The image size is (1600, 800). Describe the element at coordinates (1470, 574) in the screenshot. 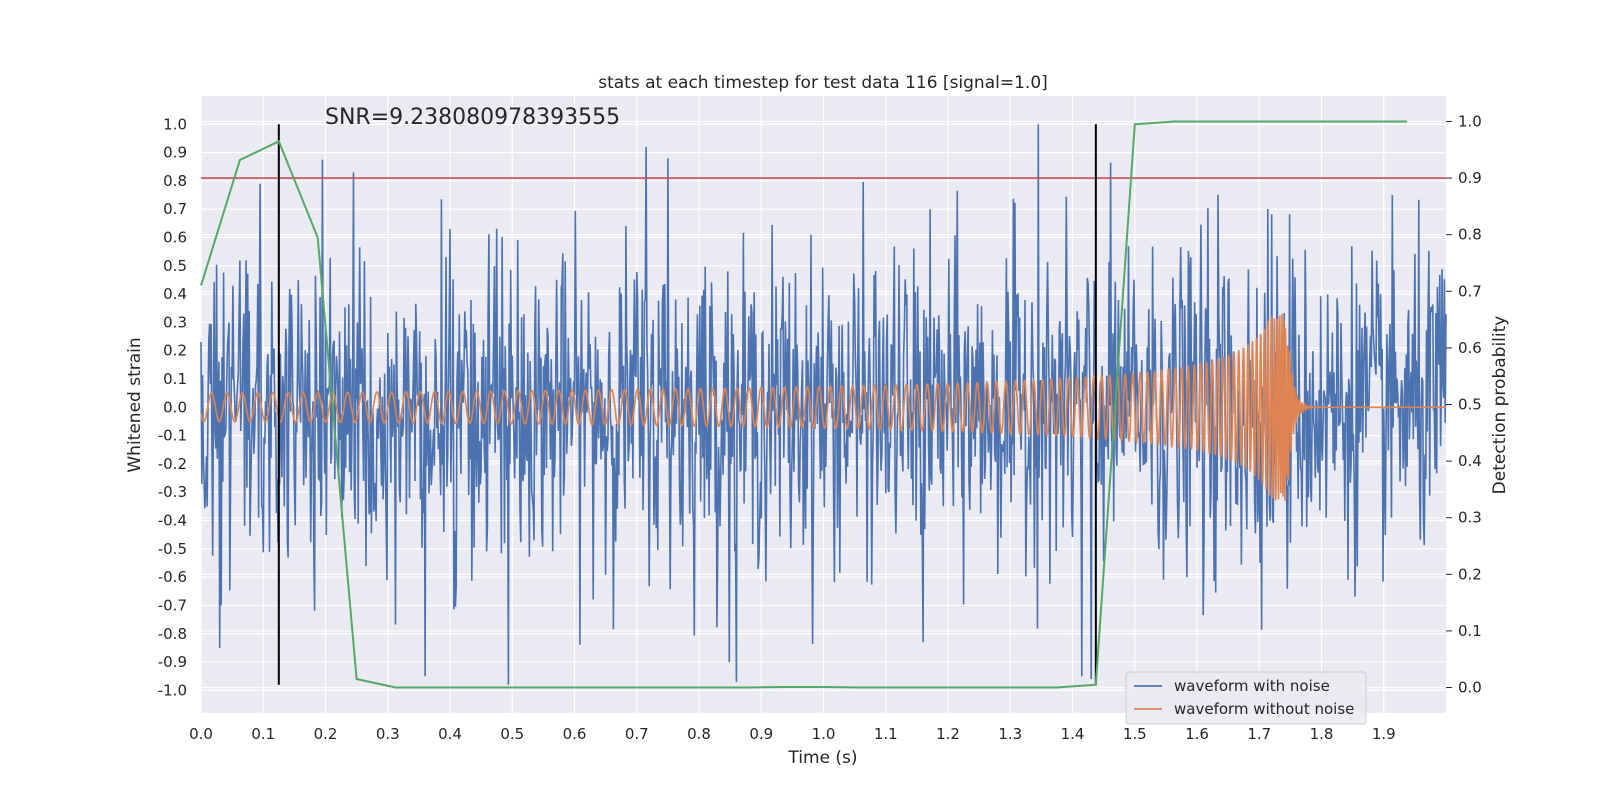

I see `y-right-tick-label: 0.2` at that location.